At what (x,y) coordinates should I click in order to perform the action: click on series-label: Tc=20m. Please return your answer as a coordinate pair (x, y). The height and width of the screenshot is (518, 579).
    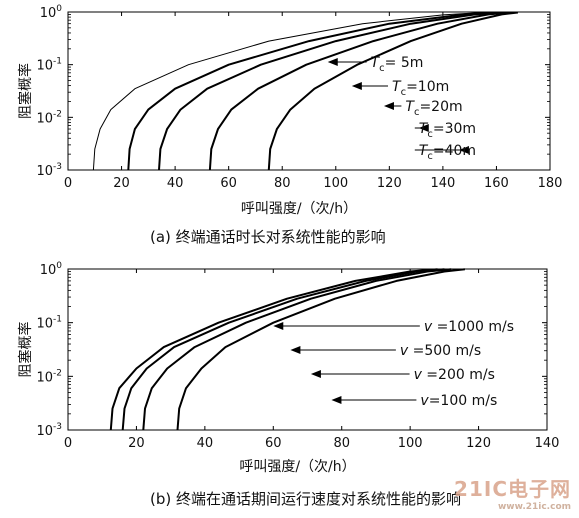
    Looking at the image, I should click on (433, 108).